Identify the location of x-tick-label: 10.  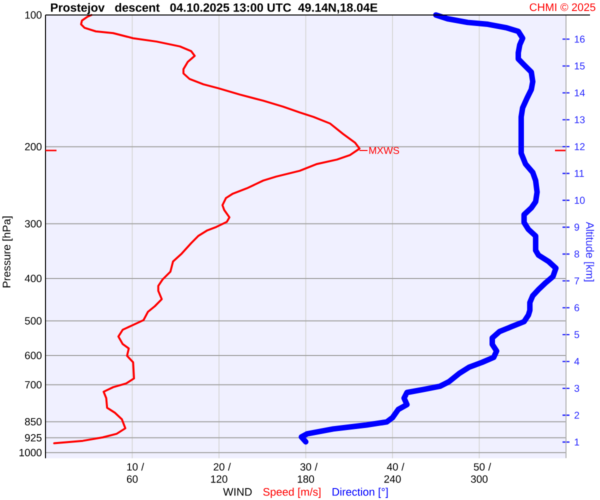
(132, 467).